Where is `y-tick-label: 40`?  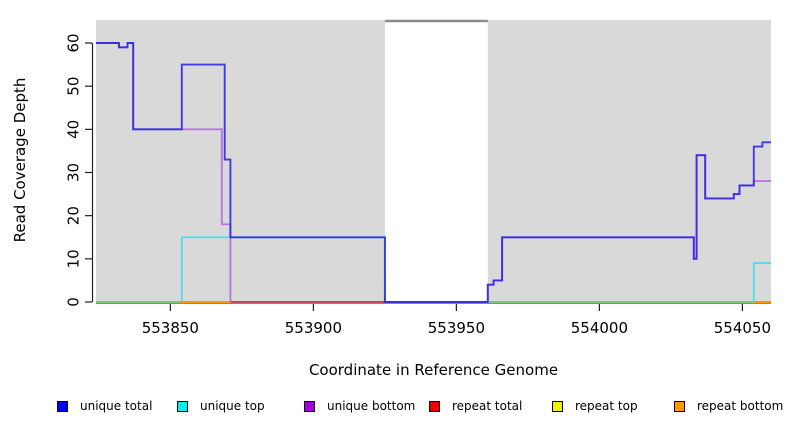 y-tick-label: 40 is located at coordinates (74, 129).